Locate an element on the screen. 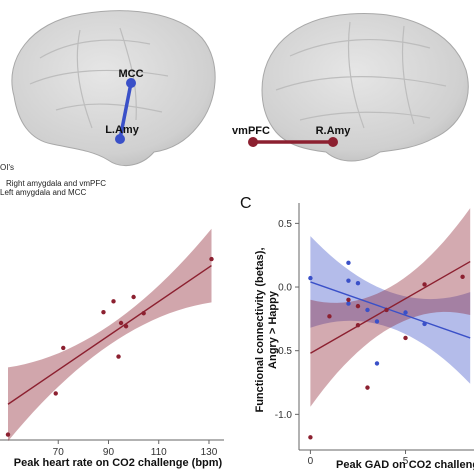 The image size is (474, 474). chart2-x-axis-title: Peak GAD on CO2 challeng is located at coordinates (405, 465).